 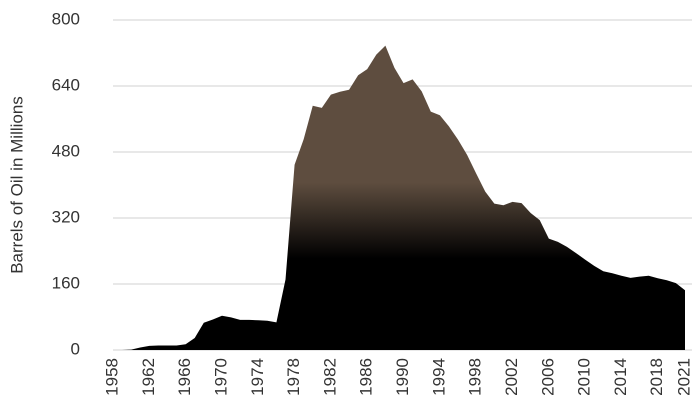 What do you see at coordinates (683, 377) in the screenshot?
I see `x-tick-label: 2021` at bounding box center [683, 377].